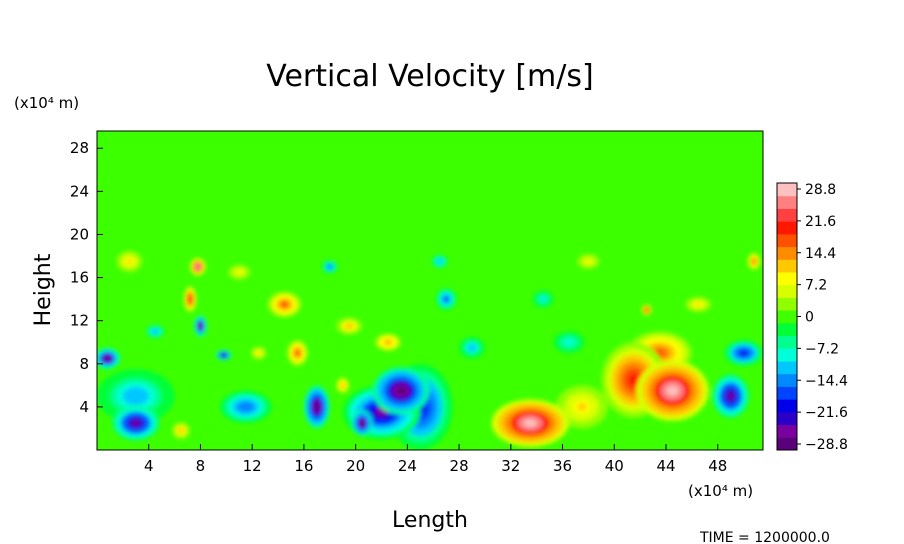  What do you see at coordinates (764, 537) in the screenshot?
I see `time-label: TIME = 1200000.0` at bounding box center [764, 537].